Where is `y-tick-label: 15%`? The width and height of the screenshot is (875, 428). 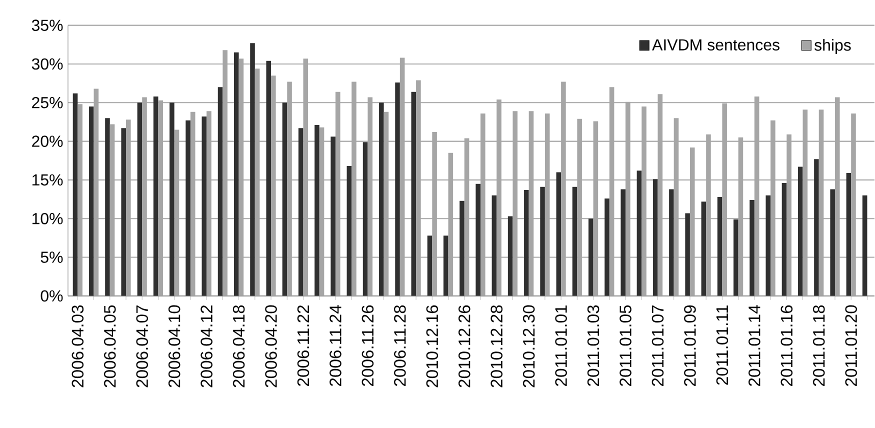 y-tick-label: 15% is located at coordinates (47, 180).